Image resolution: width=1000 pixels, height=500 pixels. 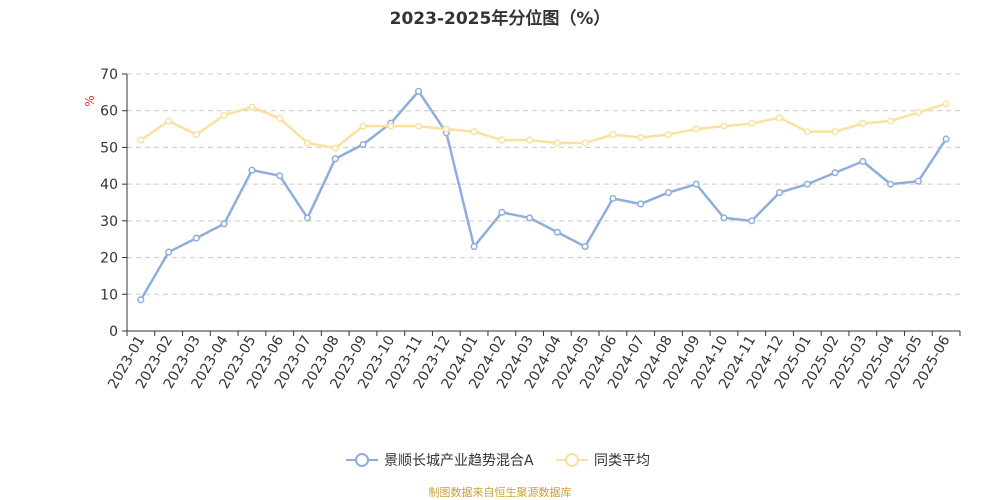 What do you see at coordinates (109, 259) in the screenshot?
I see `y-tick-label: 20` at bounding box center [109, 259].